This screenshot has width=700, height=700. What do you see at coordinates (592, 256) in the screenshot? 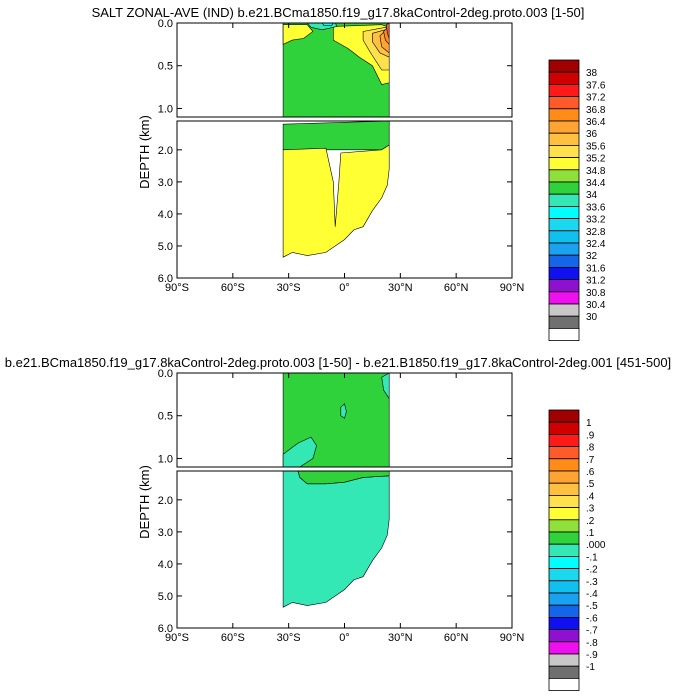
I see `colorbar-label: 32` at bounding box center [592, 256].